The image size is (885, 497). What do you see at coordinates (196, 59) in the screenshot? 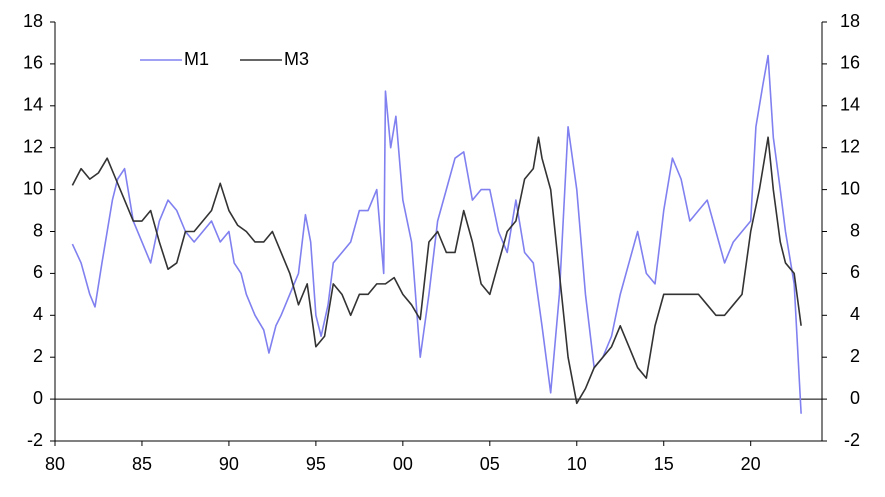
I see `legend-label: M1` at bounding box center [196, 59].